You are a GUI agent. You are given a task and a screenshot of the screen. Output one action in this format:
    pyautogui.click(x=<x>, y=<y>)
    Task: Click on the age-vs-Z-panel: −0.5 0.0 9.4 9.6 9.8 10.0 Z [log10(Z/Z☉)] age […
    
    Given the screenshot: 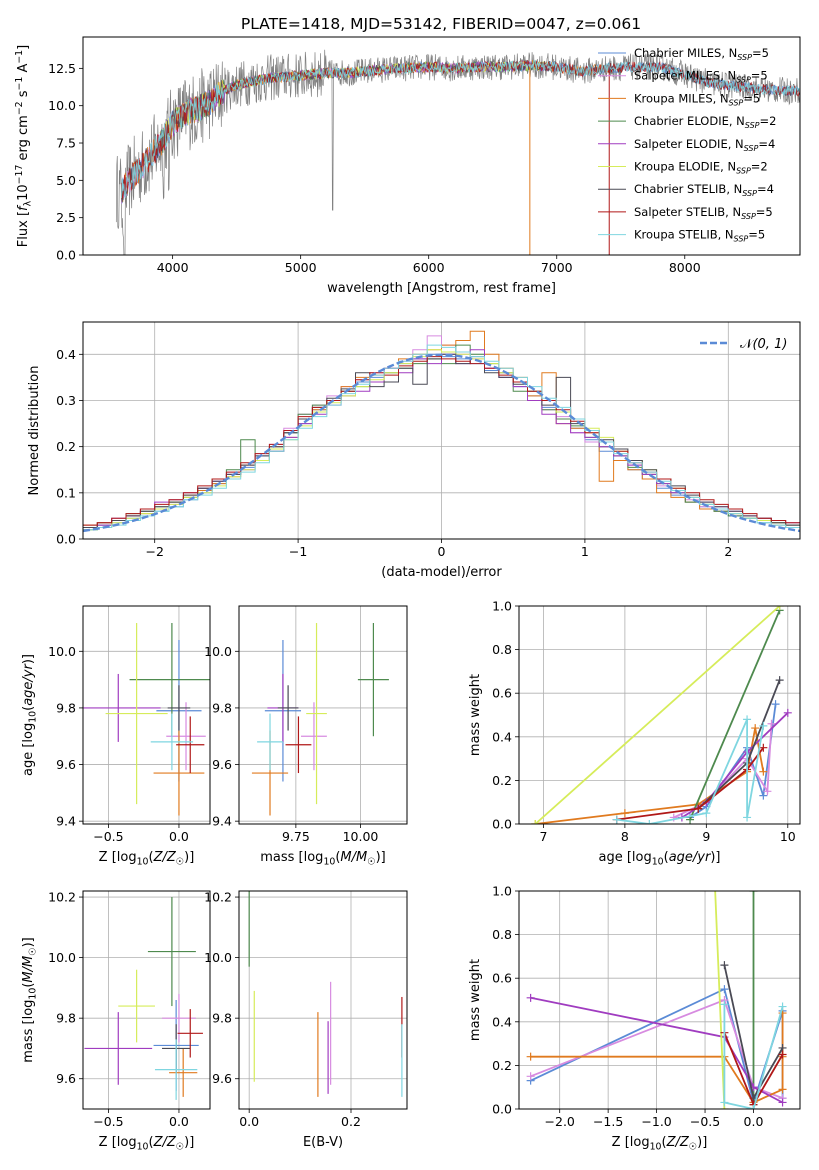 What is the action you would take?
    pyautogui.click(x=116, y=736)
    